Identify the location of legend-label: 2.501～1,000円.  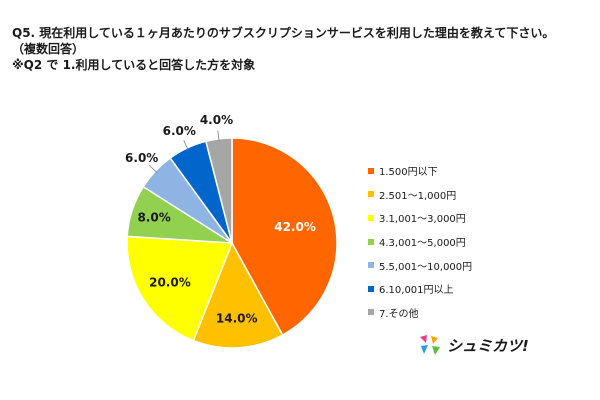
(418, 196).